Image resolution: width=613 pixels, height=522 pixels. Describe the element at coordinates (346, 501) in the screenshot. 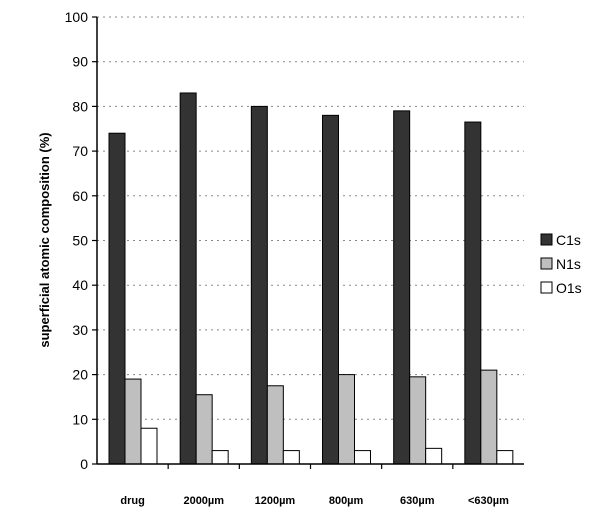

I see `x-tick-label: 800µm` at that location.